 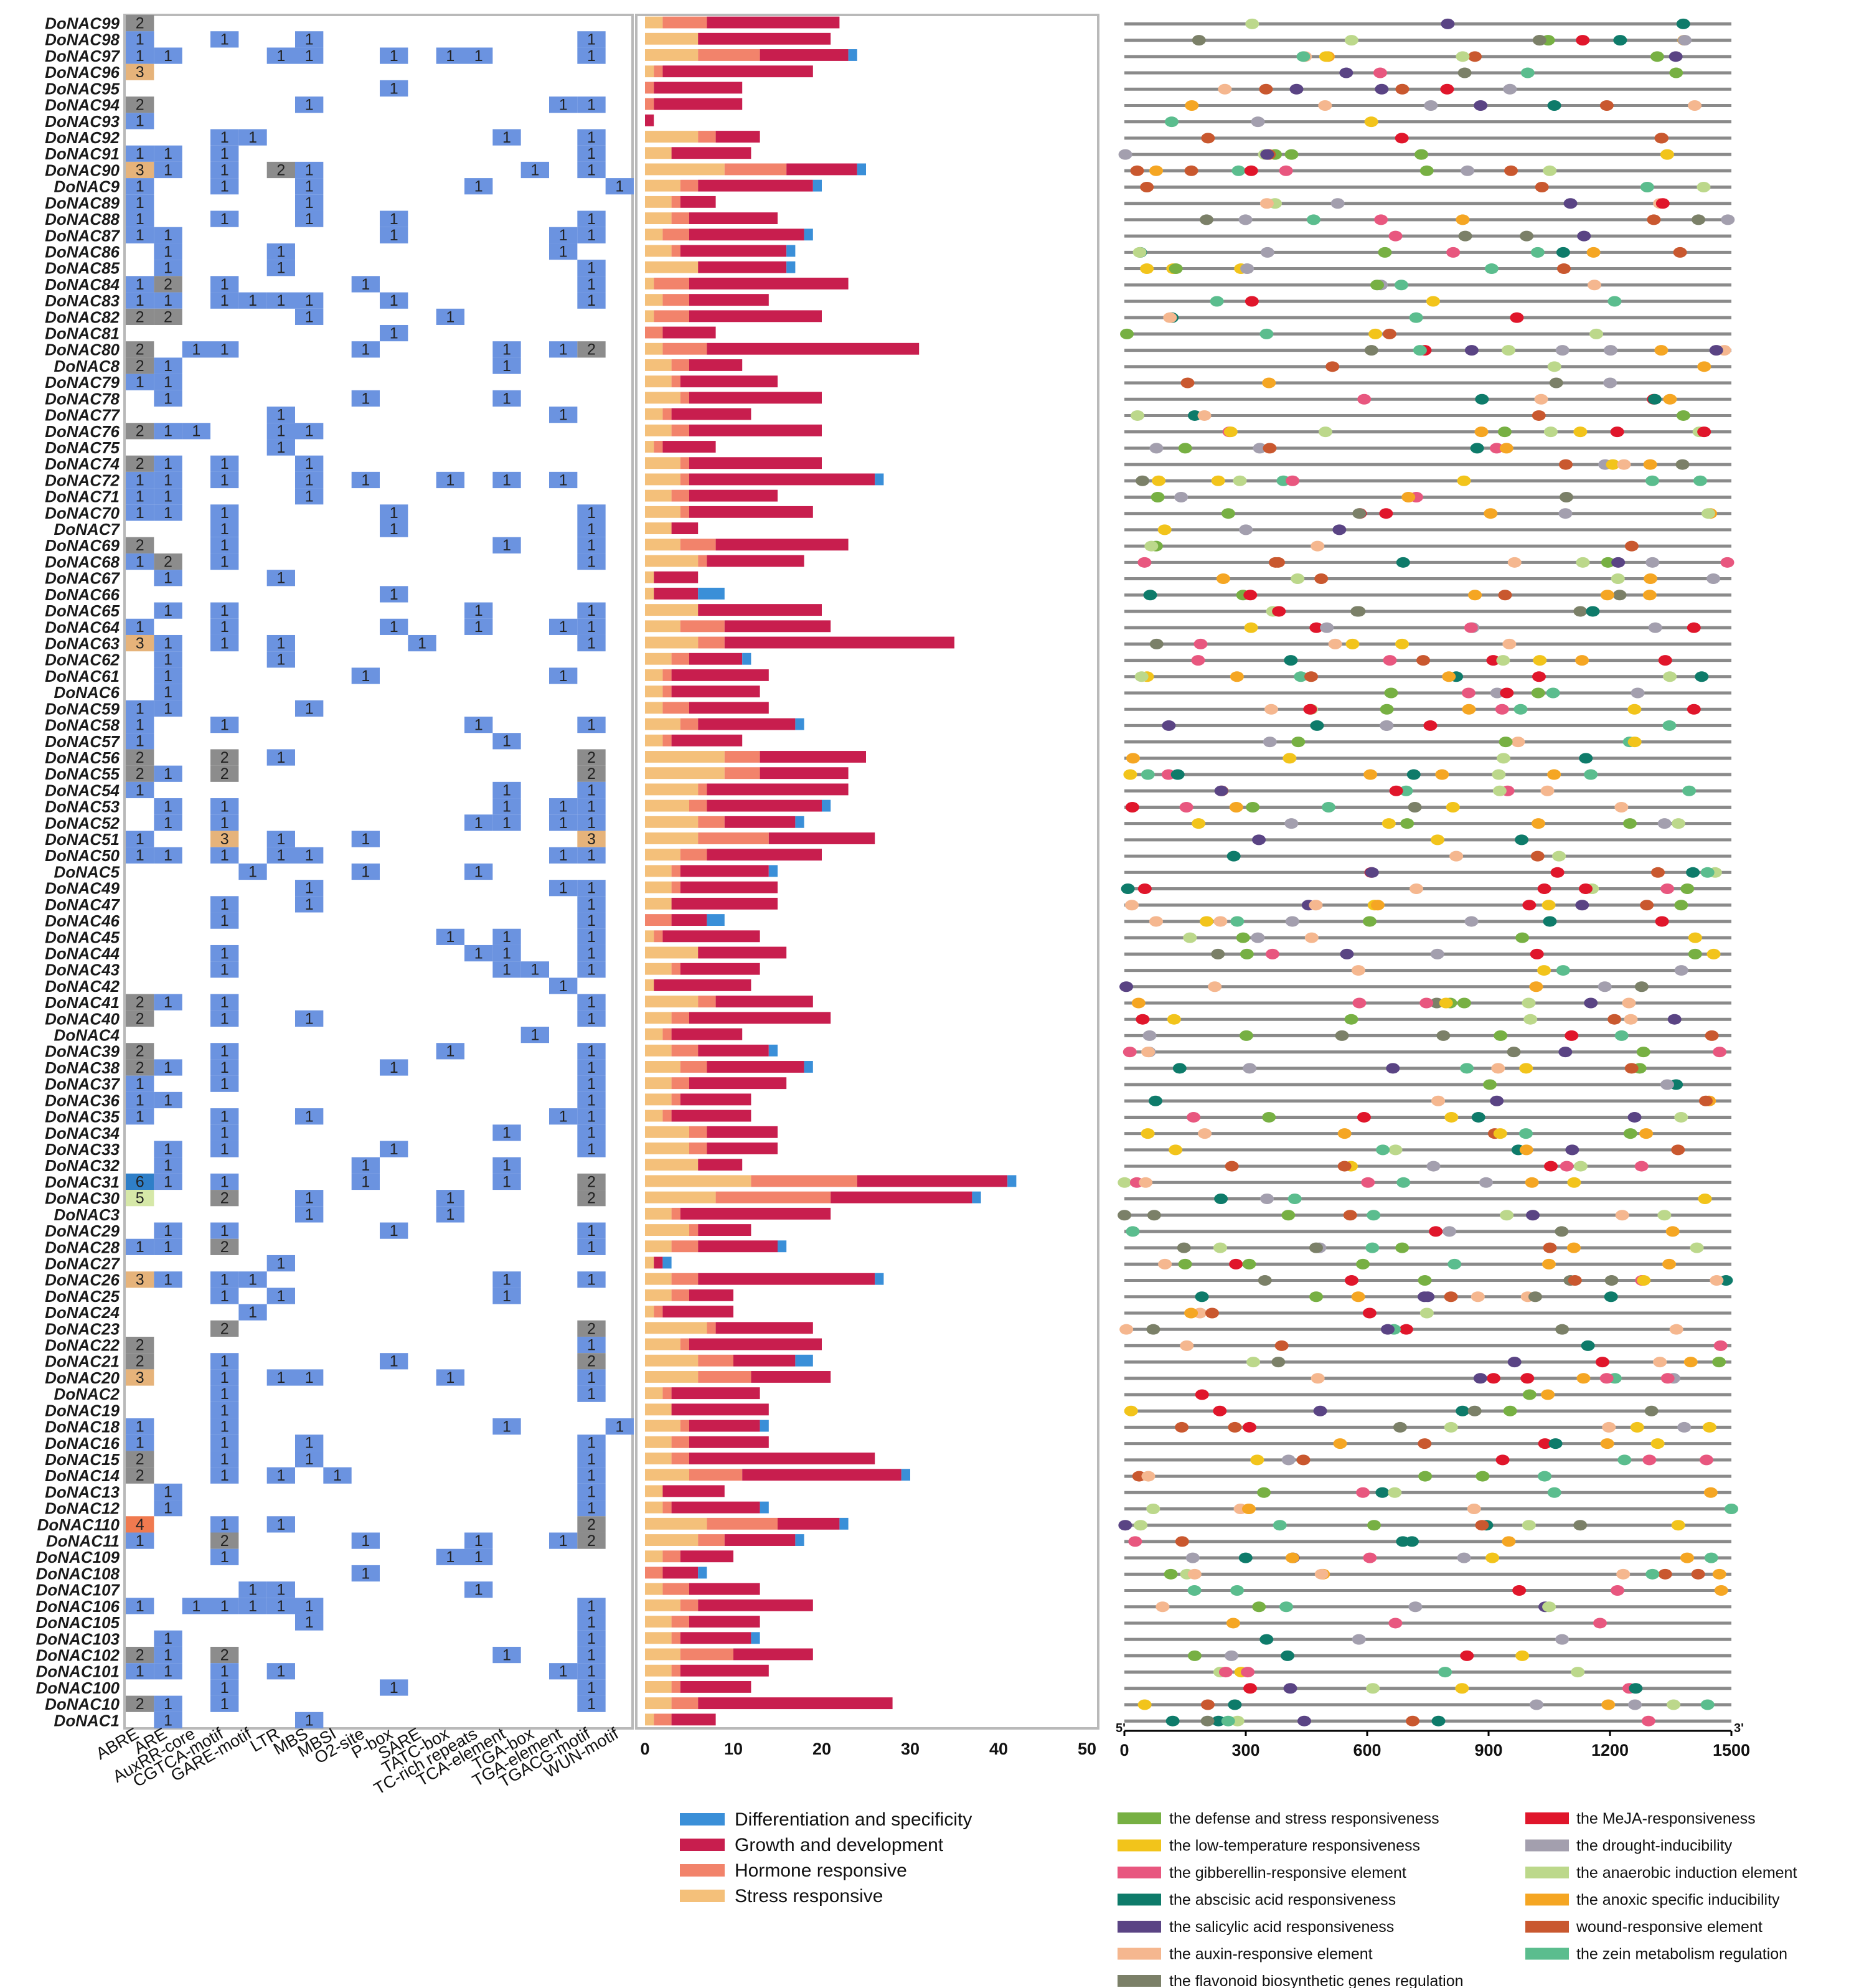 I want to click on gene-label: DoNAC40, so click(x=82, y=1018).